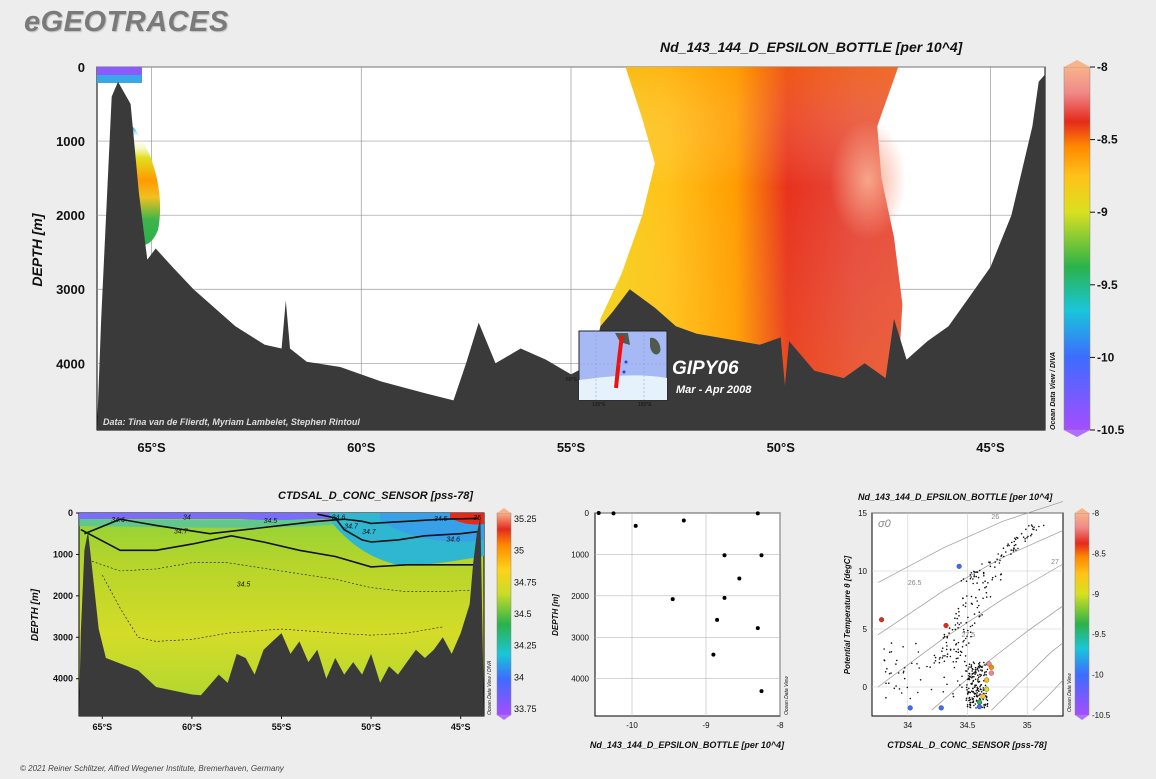  Describe the element at coordinates (587, 513) in the screenshot. I see `profile-y-tick-label: 0` at that location.